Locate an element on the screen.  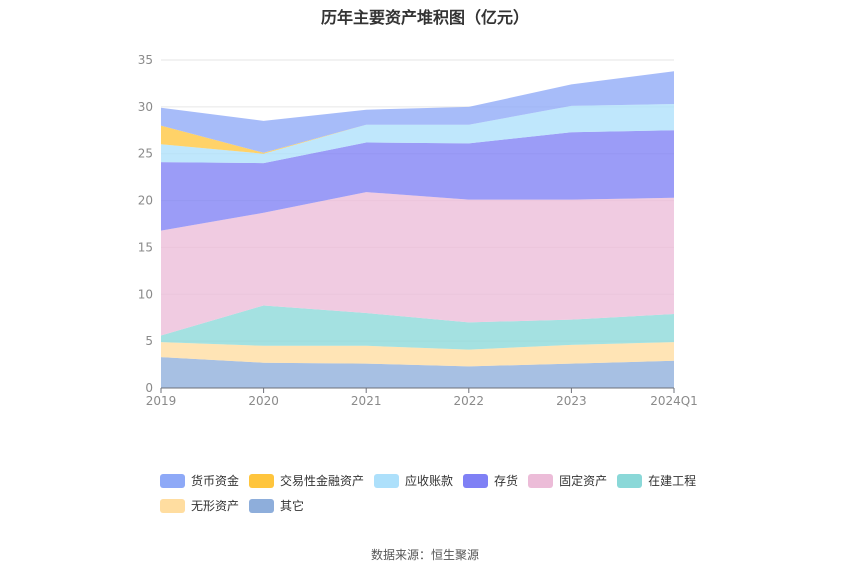
legend-label: 在建工程 is located at coordinates (672, 481).